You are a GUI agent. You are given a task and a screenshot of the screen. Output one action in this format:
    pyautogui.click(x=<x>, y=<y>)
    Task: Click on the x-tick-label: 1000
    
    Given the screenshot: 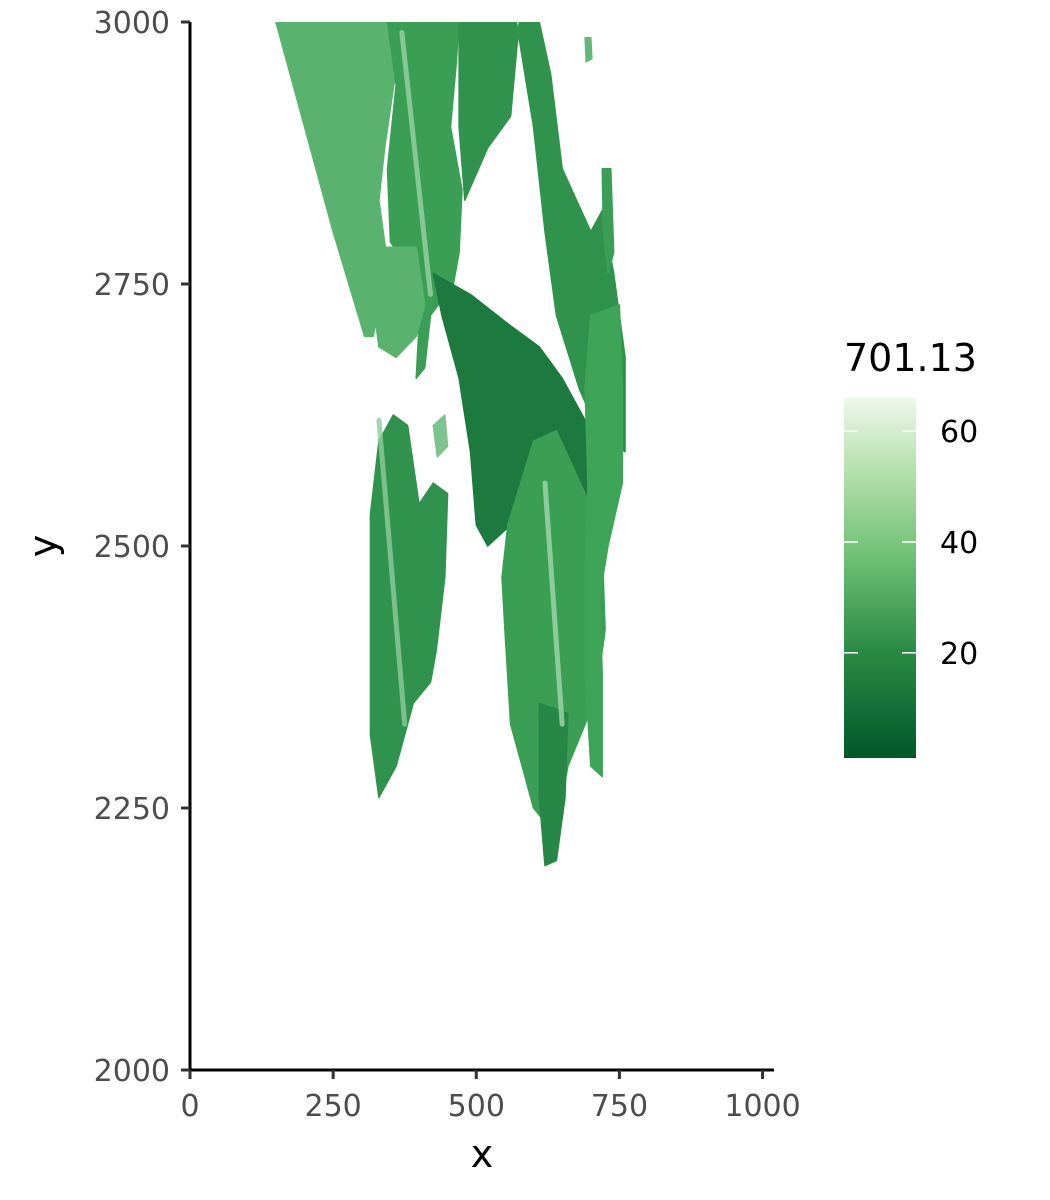 What is the action you would take?
    pyautogui.click(x=762, y=1106)
    